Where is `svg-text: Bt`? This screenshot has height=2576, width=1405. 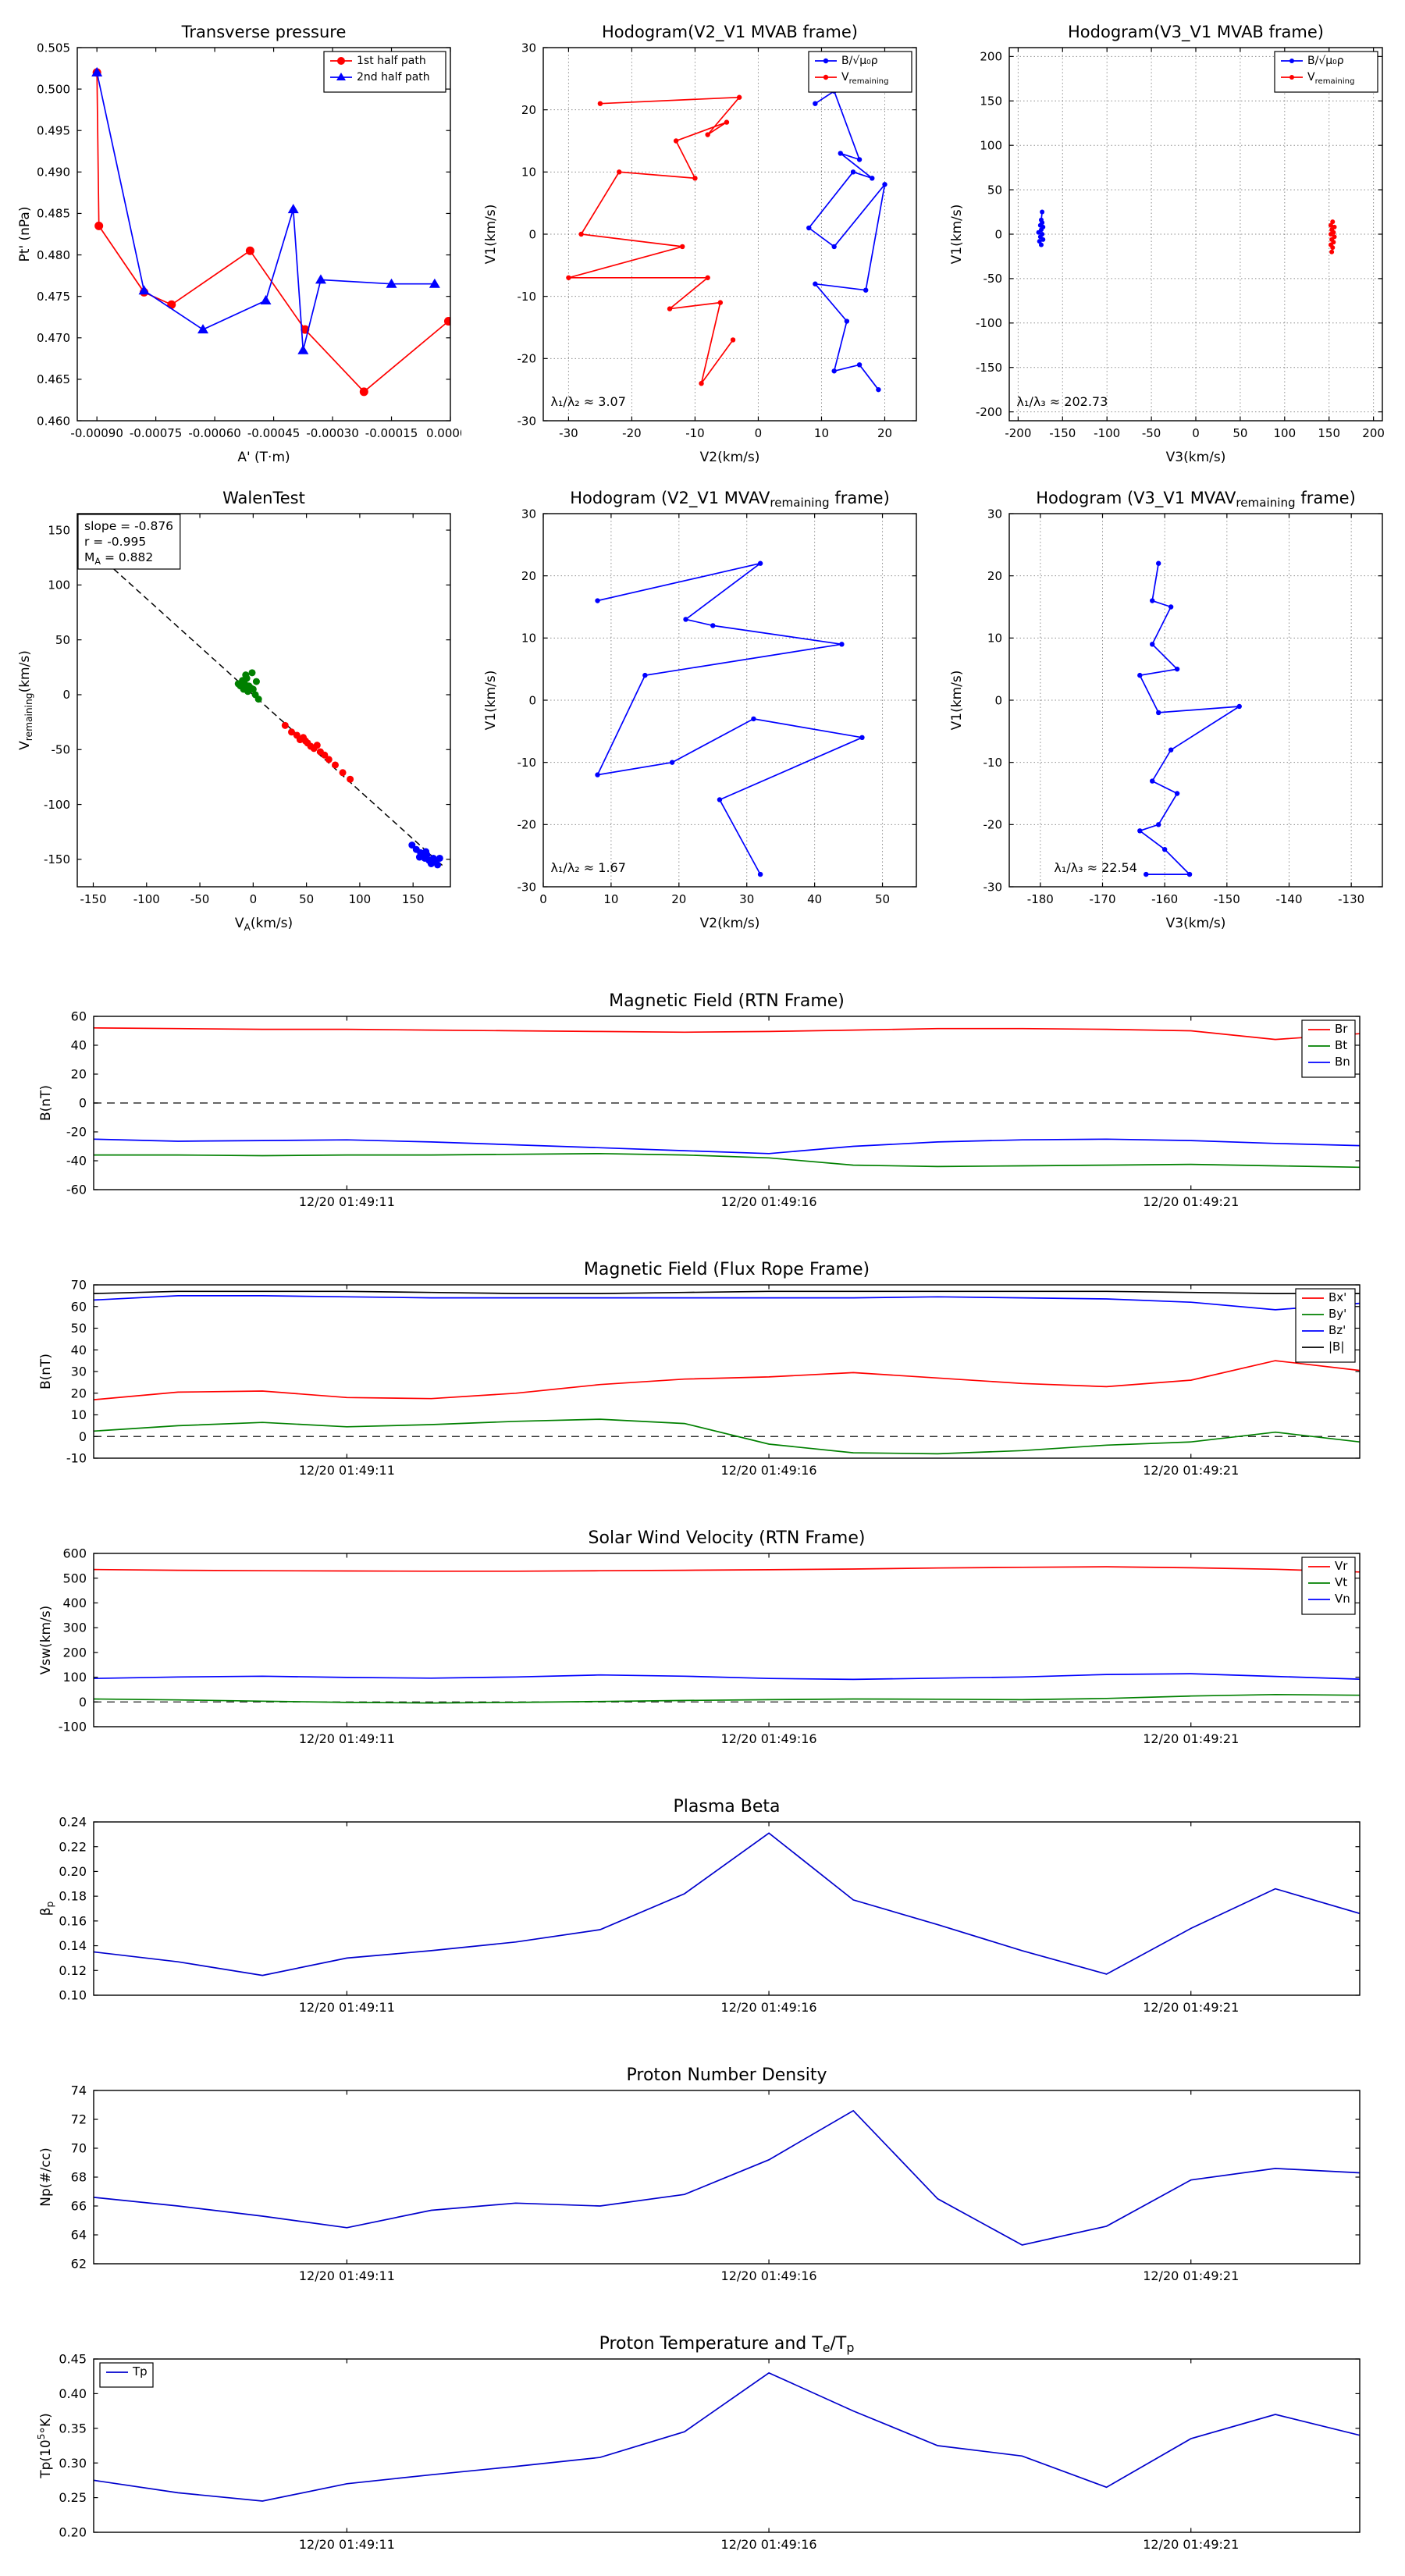 svg-text: Bt is located at coordinates (1341, 1045).